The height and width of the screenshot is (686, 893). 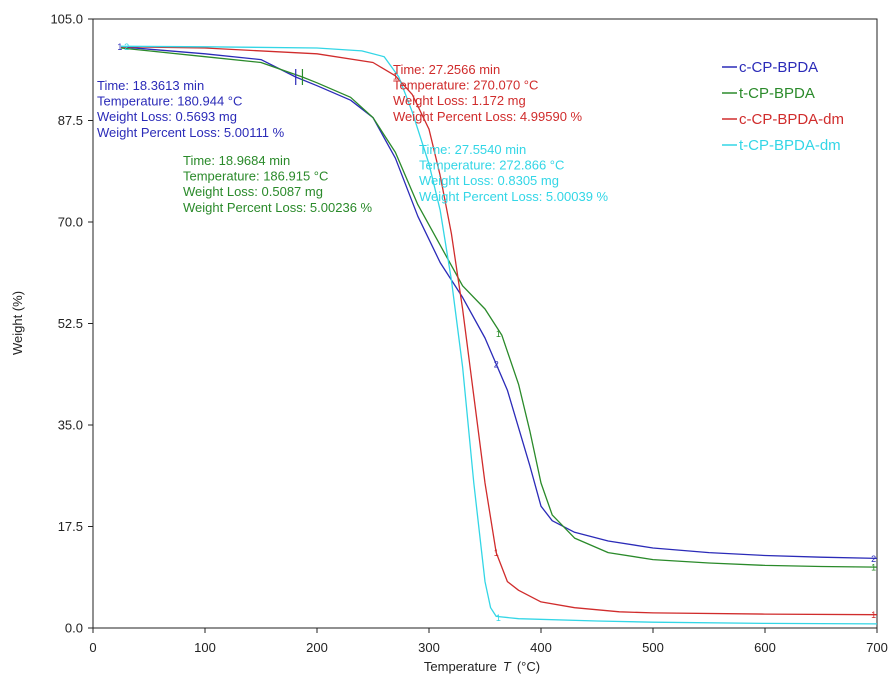 I want to click on x-axis-title-unit: (°C), so click(x=528, y=666).